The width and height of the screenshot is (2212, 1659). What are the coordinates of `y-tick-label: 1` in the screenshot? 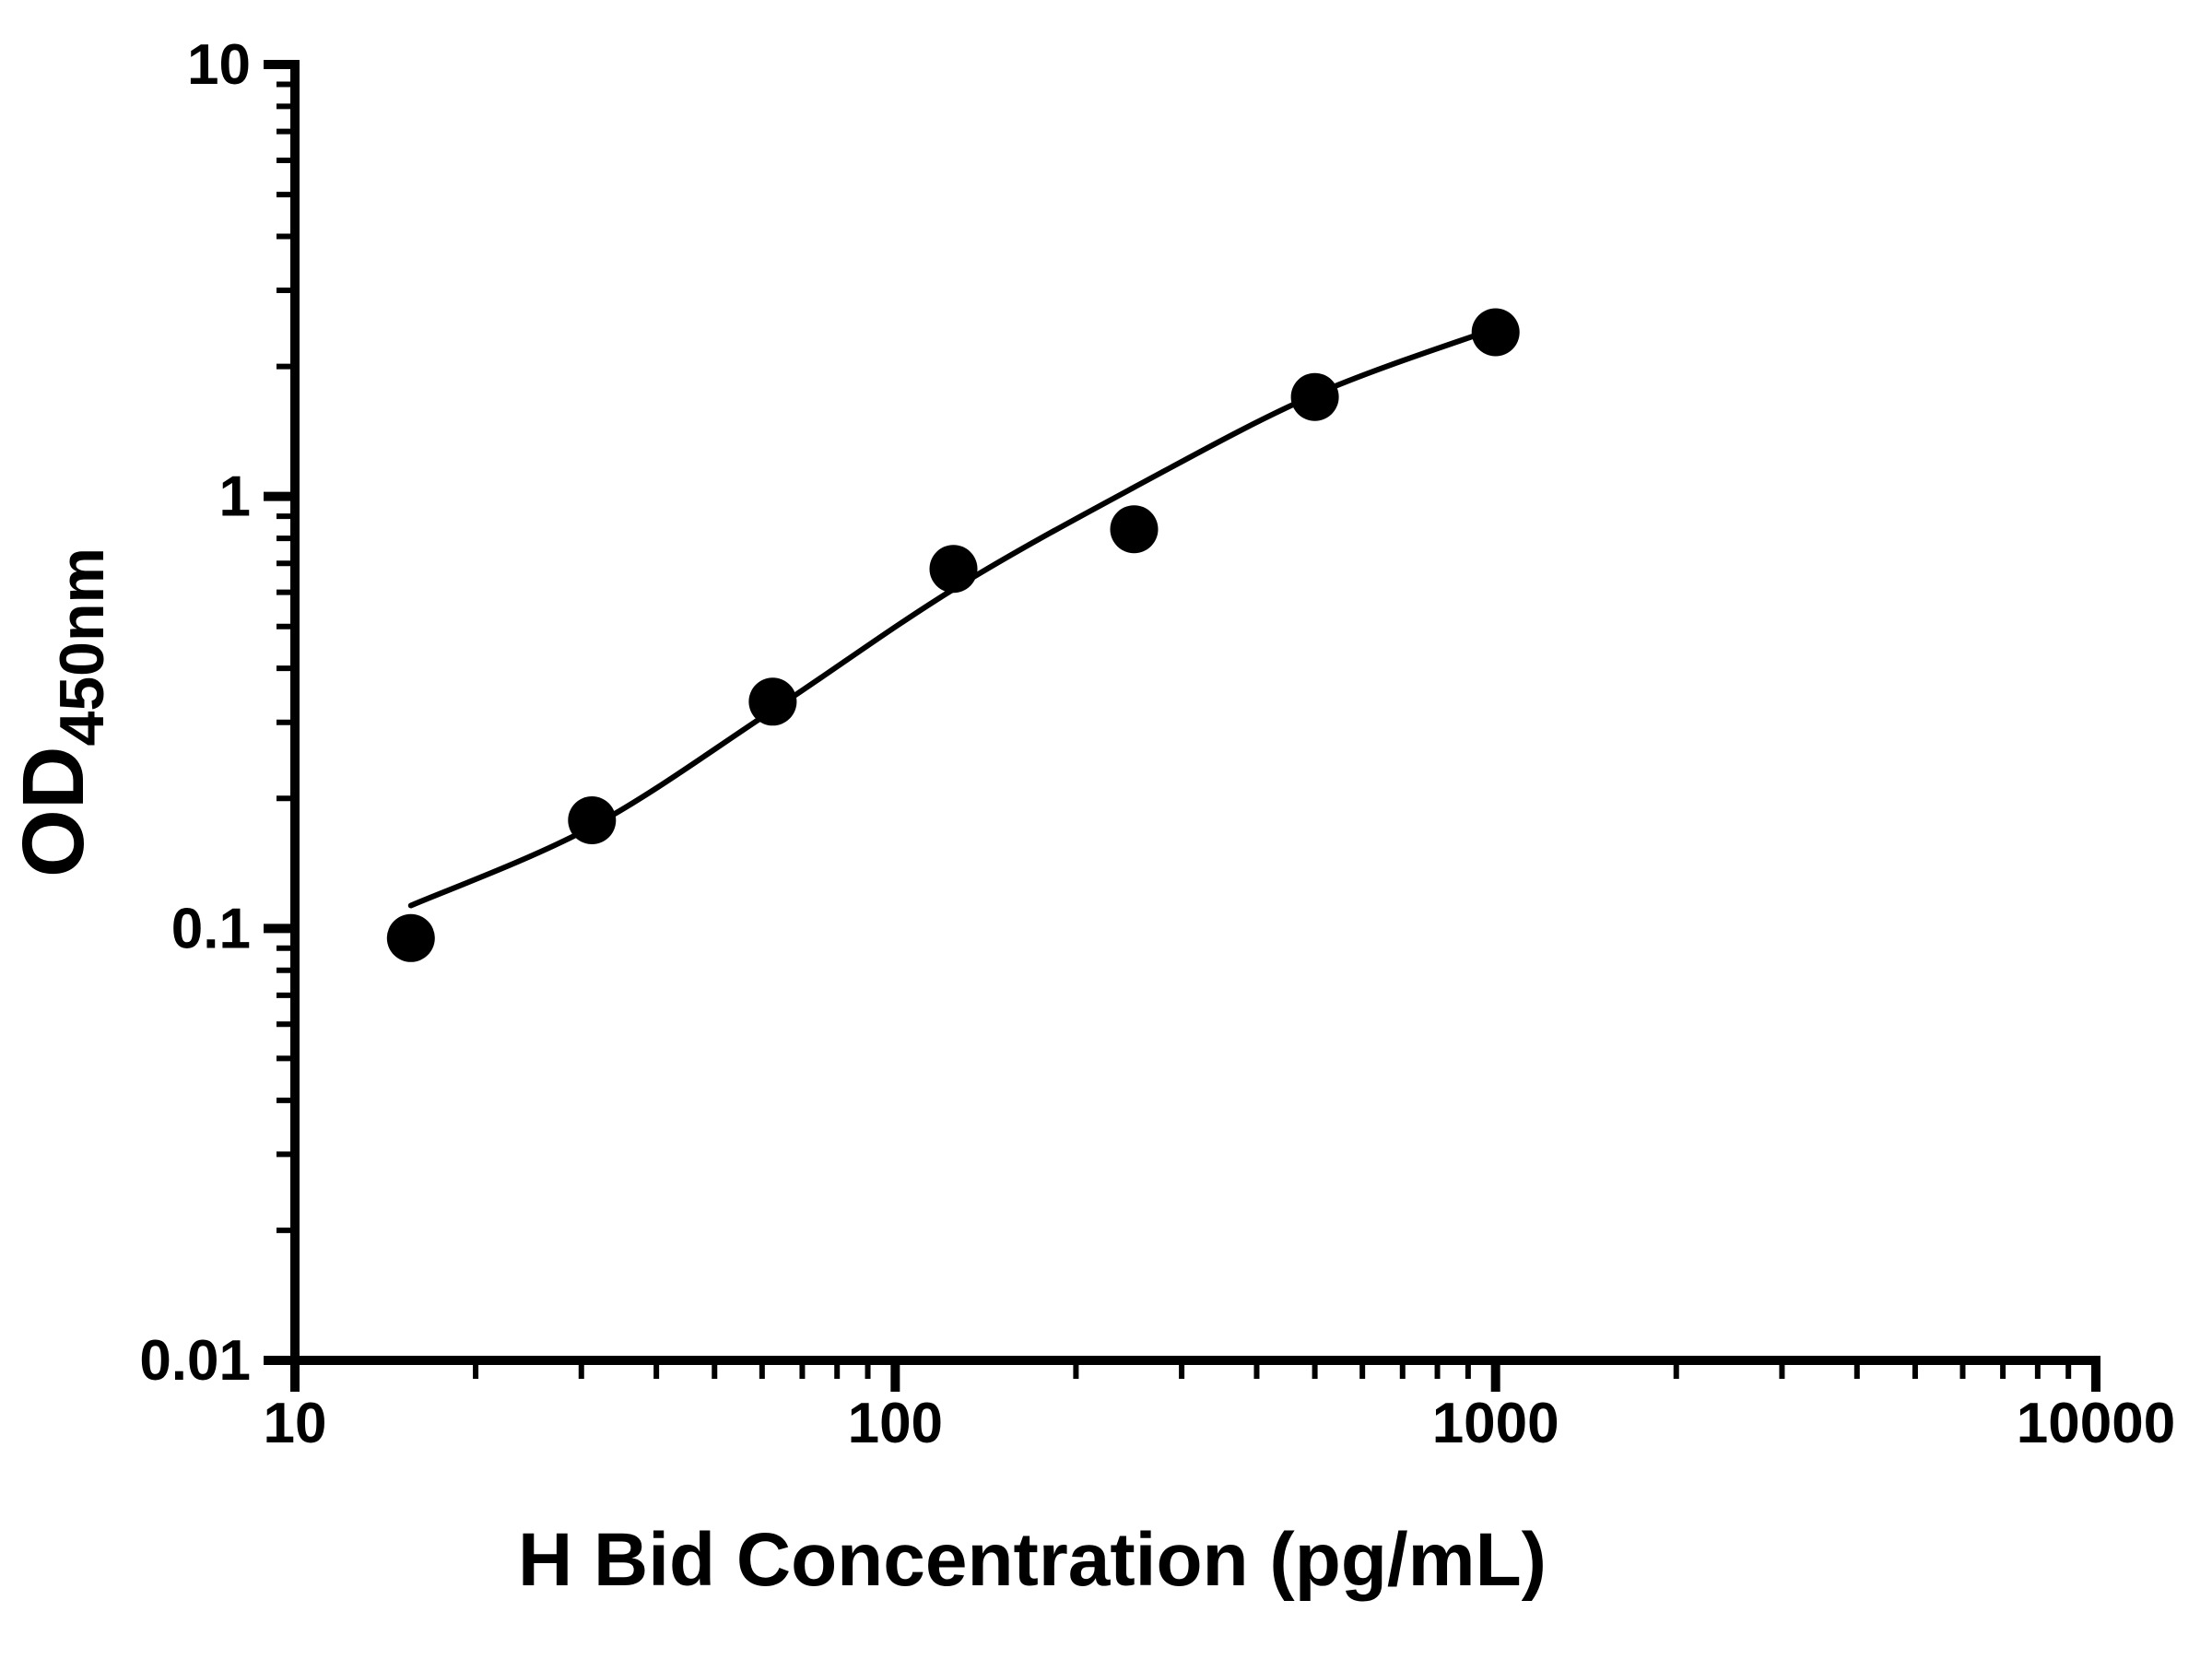 It's located at (235, 497).